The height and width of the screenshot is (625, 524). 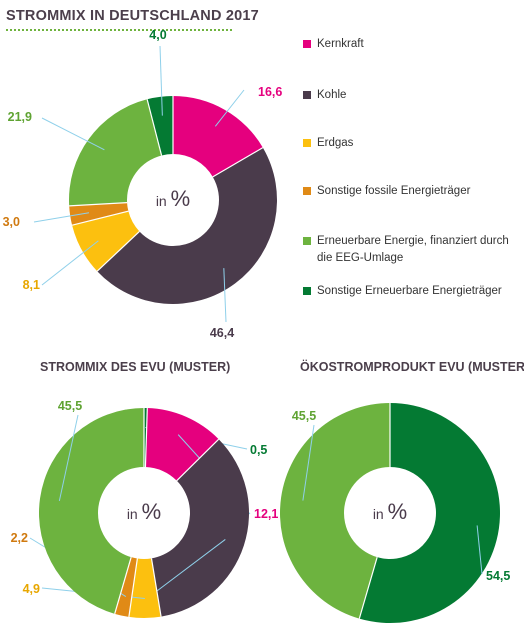 What do you see at coordinates (222, 333) in the screenshot?
I see `data-label: 46,4` at bounding box center [222, 333].